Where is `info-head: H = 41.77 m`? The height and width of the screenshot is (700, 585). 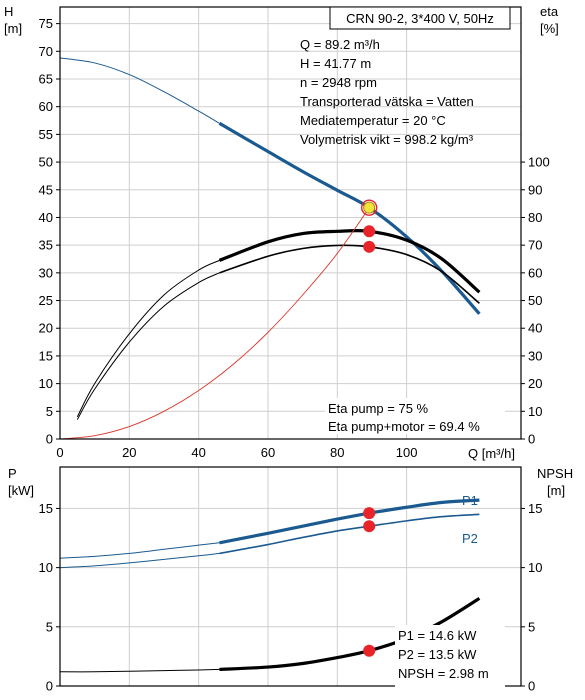 info-head: H = 41.77 m is located at coordinates (335, 63).